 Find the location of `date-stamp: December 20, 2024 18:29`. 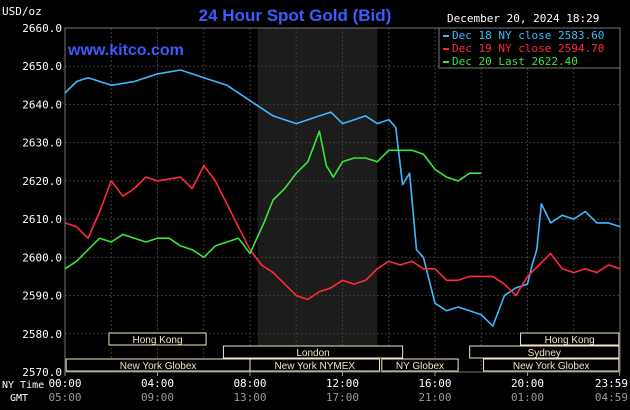

date-stamp: December 20, 2024 18:29 is located at coordinates (523, 18).